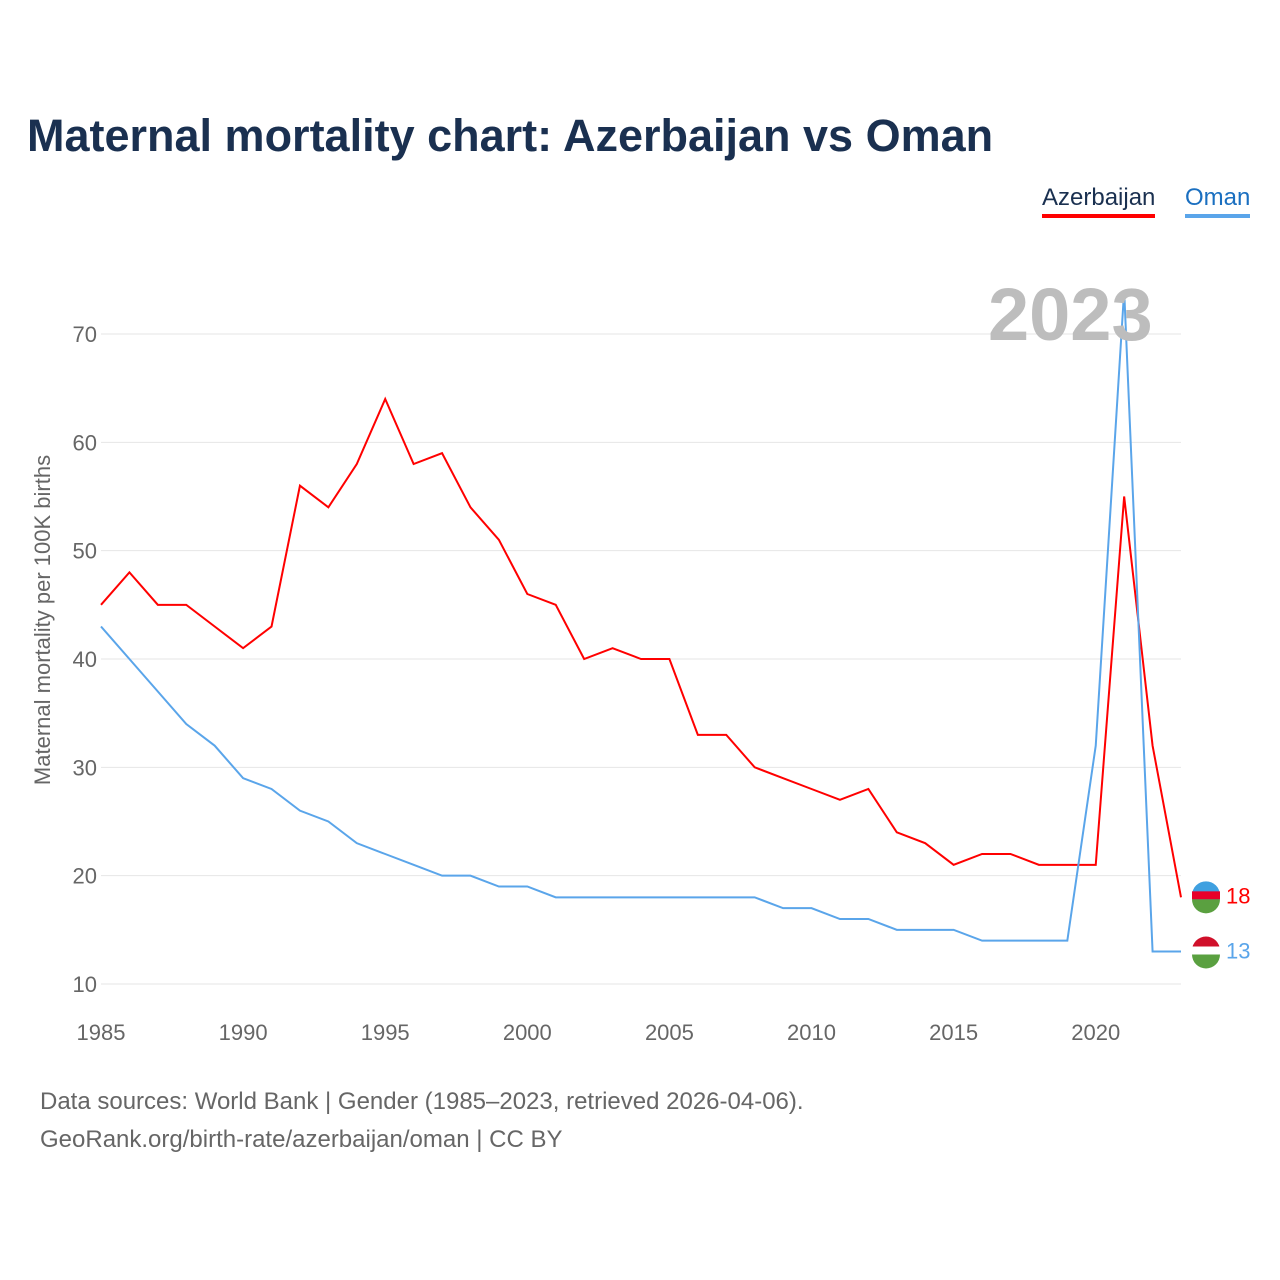 This screenshot has height=1280, width=1280. What do you see at coordinates (811, 1032) in the screenshot?
I see `x-tick-label: 2010` at bounding box center [811, 1032].